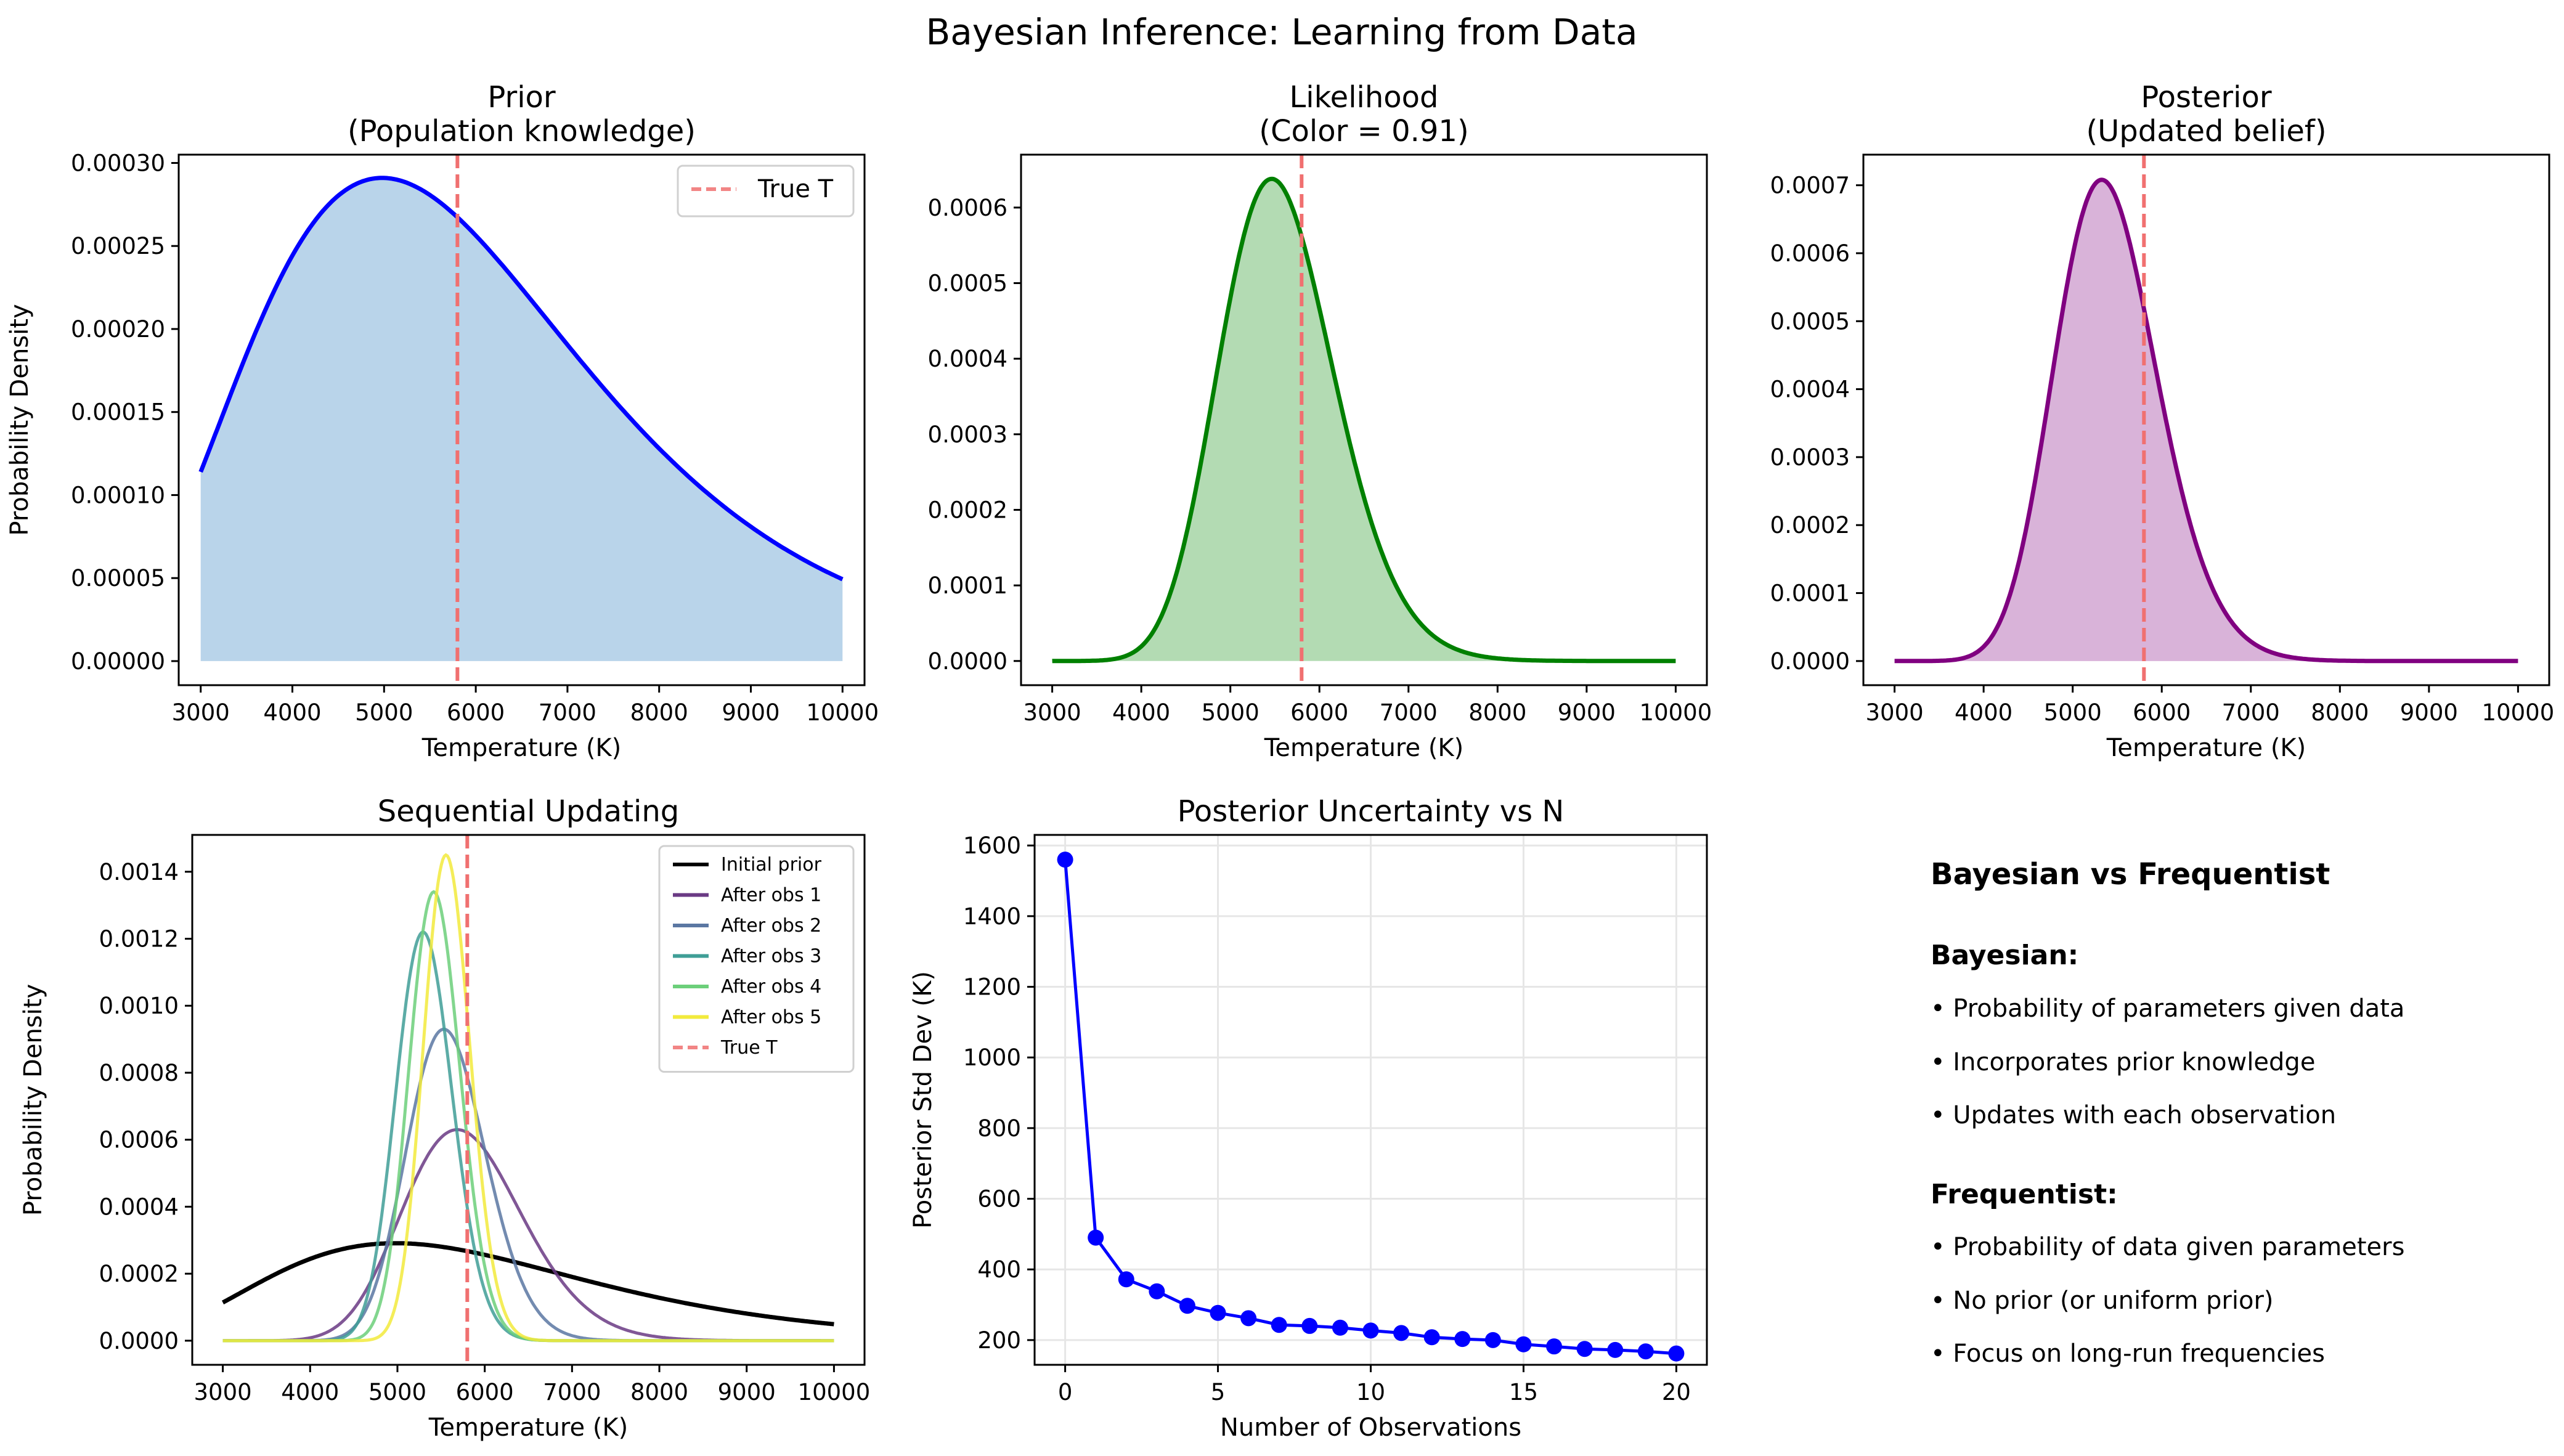  I want to click on bayesian-point-2: • Incorporates prior knowledge, so click(2123, 1062).